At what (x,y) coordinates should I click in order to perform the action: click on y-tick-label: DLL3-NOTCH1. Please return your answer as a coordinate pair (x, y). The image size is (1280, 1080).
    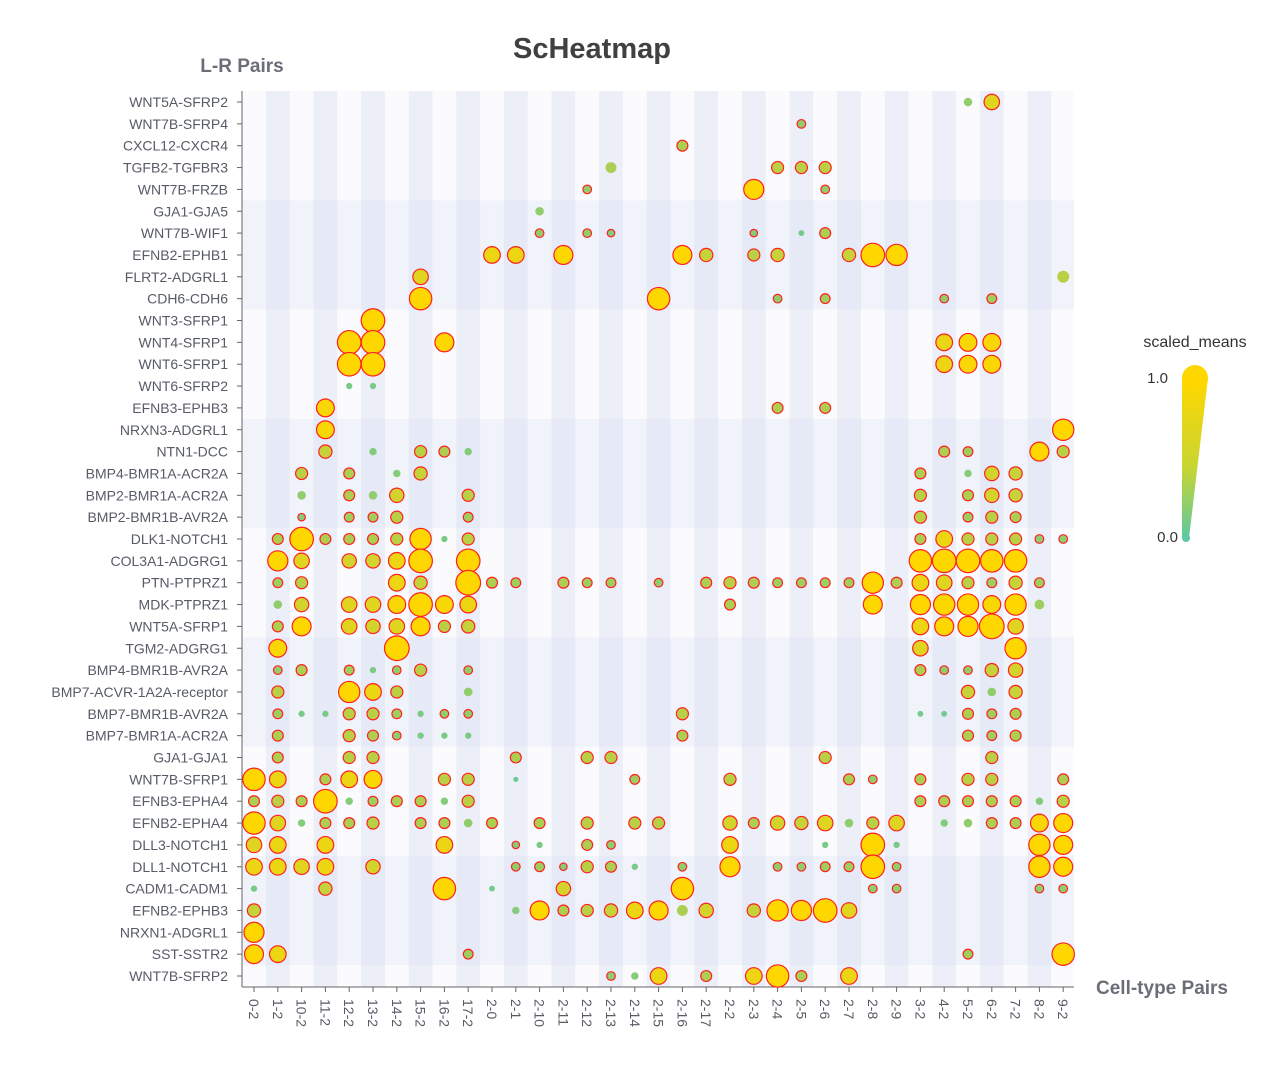
    Looking at the image, I should click on (180, 845).